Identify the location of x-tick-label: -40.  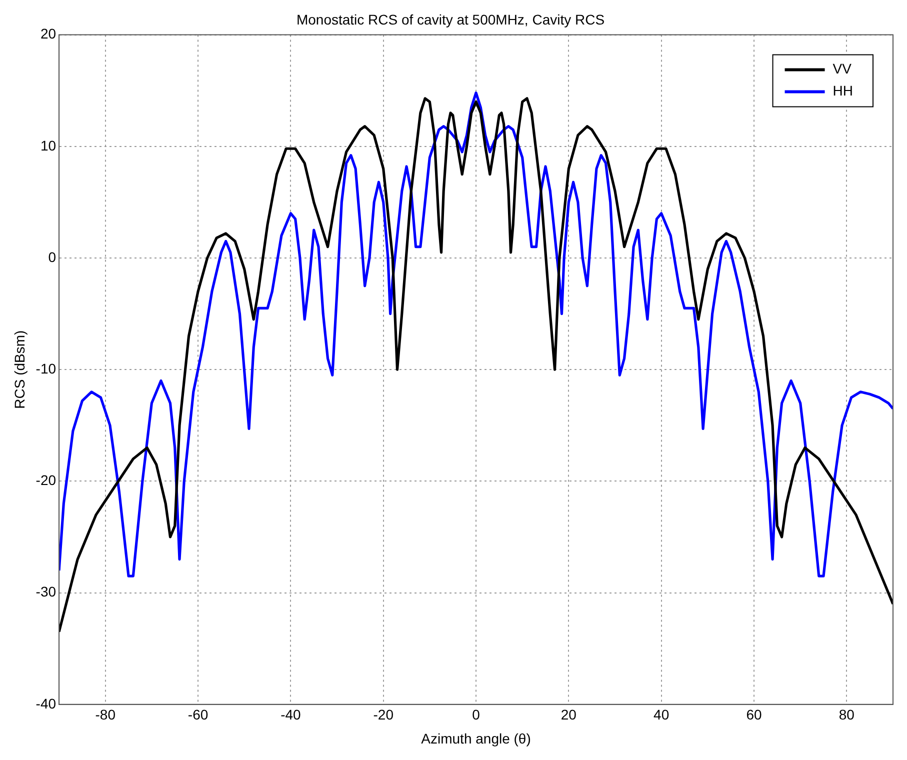
(291, 714).